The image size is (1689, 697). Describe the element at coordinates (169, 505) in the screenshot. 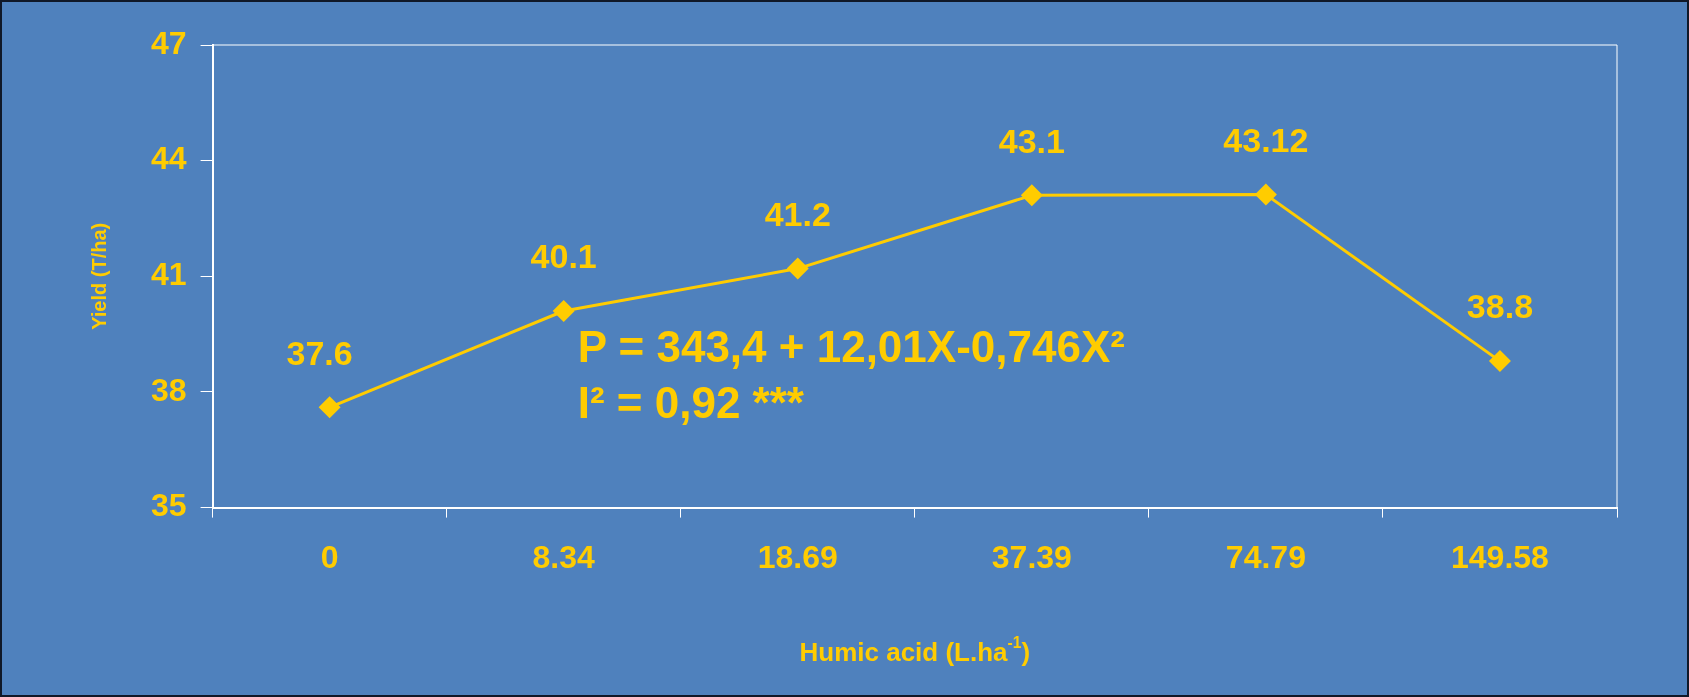

I see `y-tick-label: 35` at that location.